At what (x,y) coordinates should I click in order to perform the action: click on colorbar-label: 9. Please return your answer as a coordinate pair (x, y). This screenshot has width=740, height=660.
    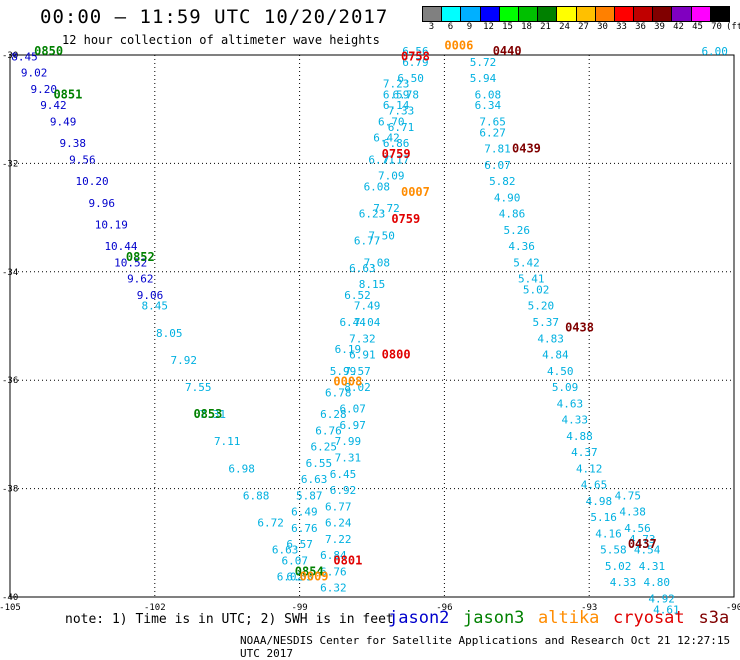
    Looking at the image, I should click on (469, 27).